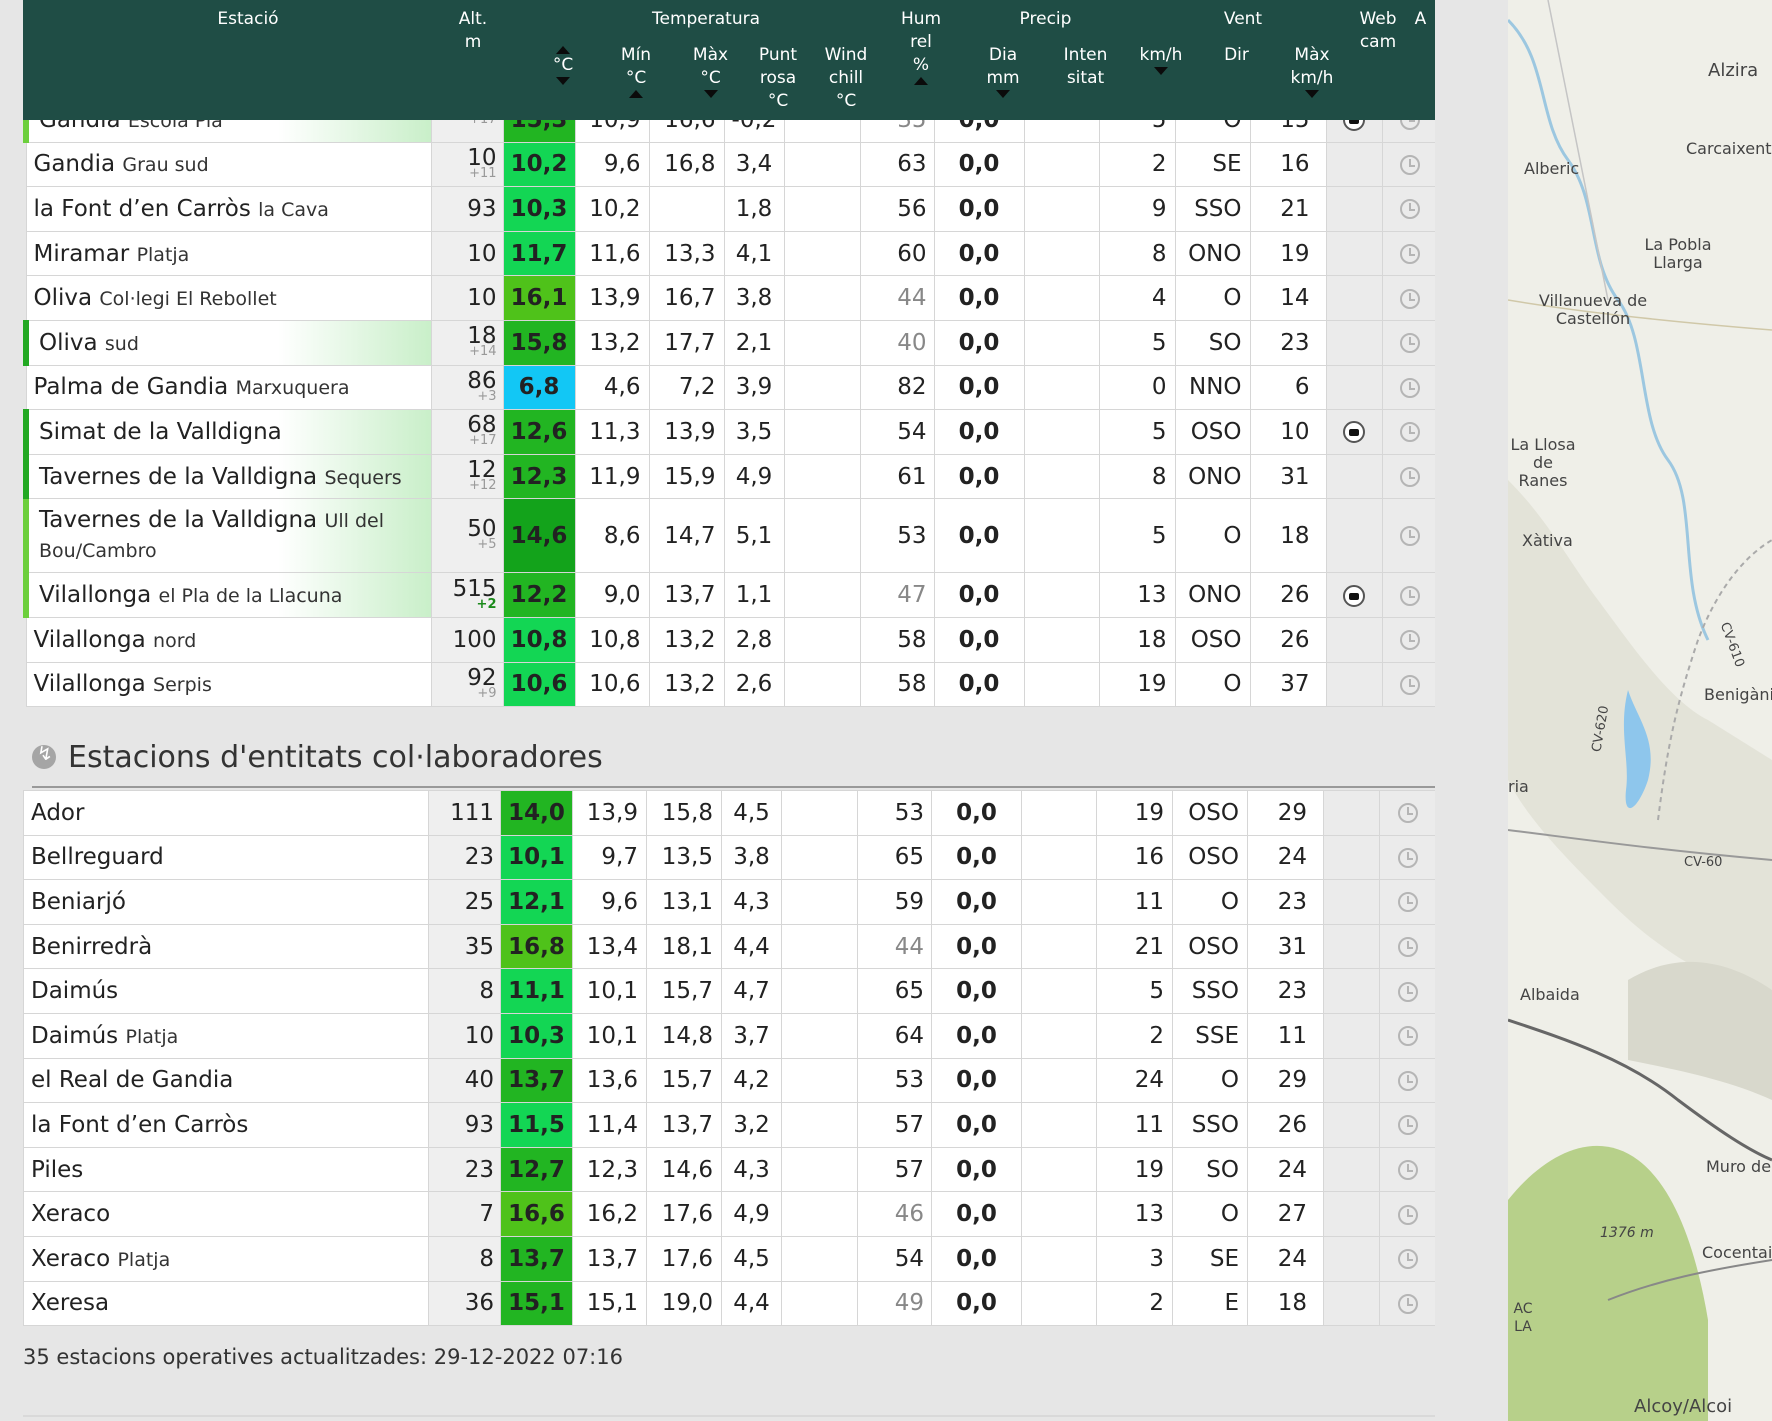 The image size is (1772, 1421). I want to click on station-name-cell: Miramar Platja, so click(228, 253).